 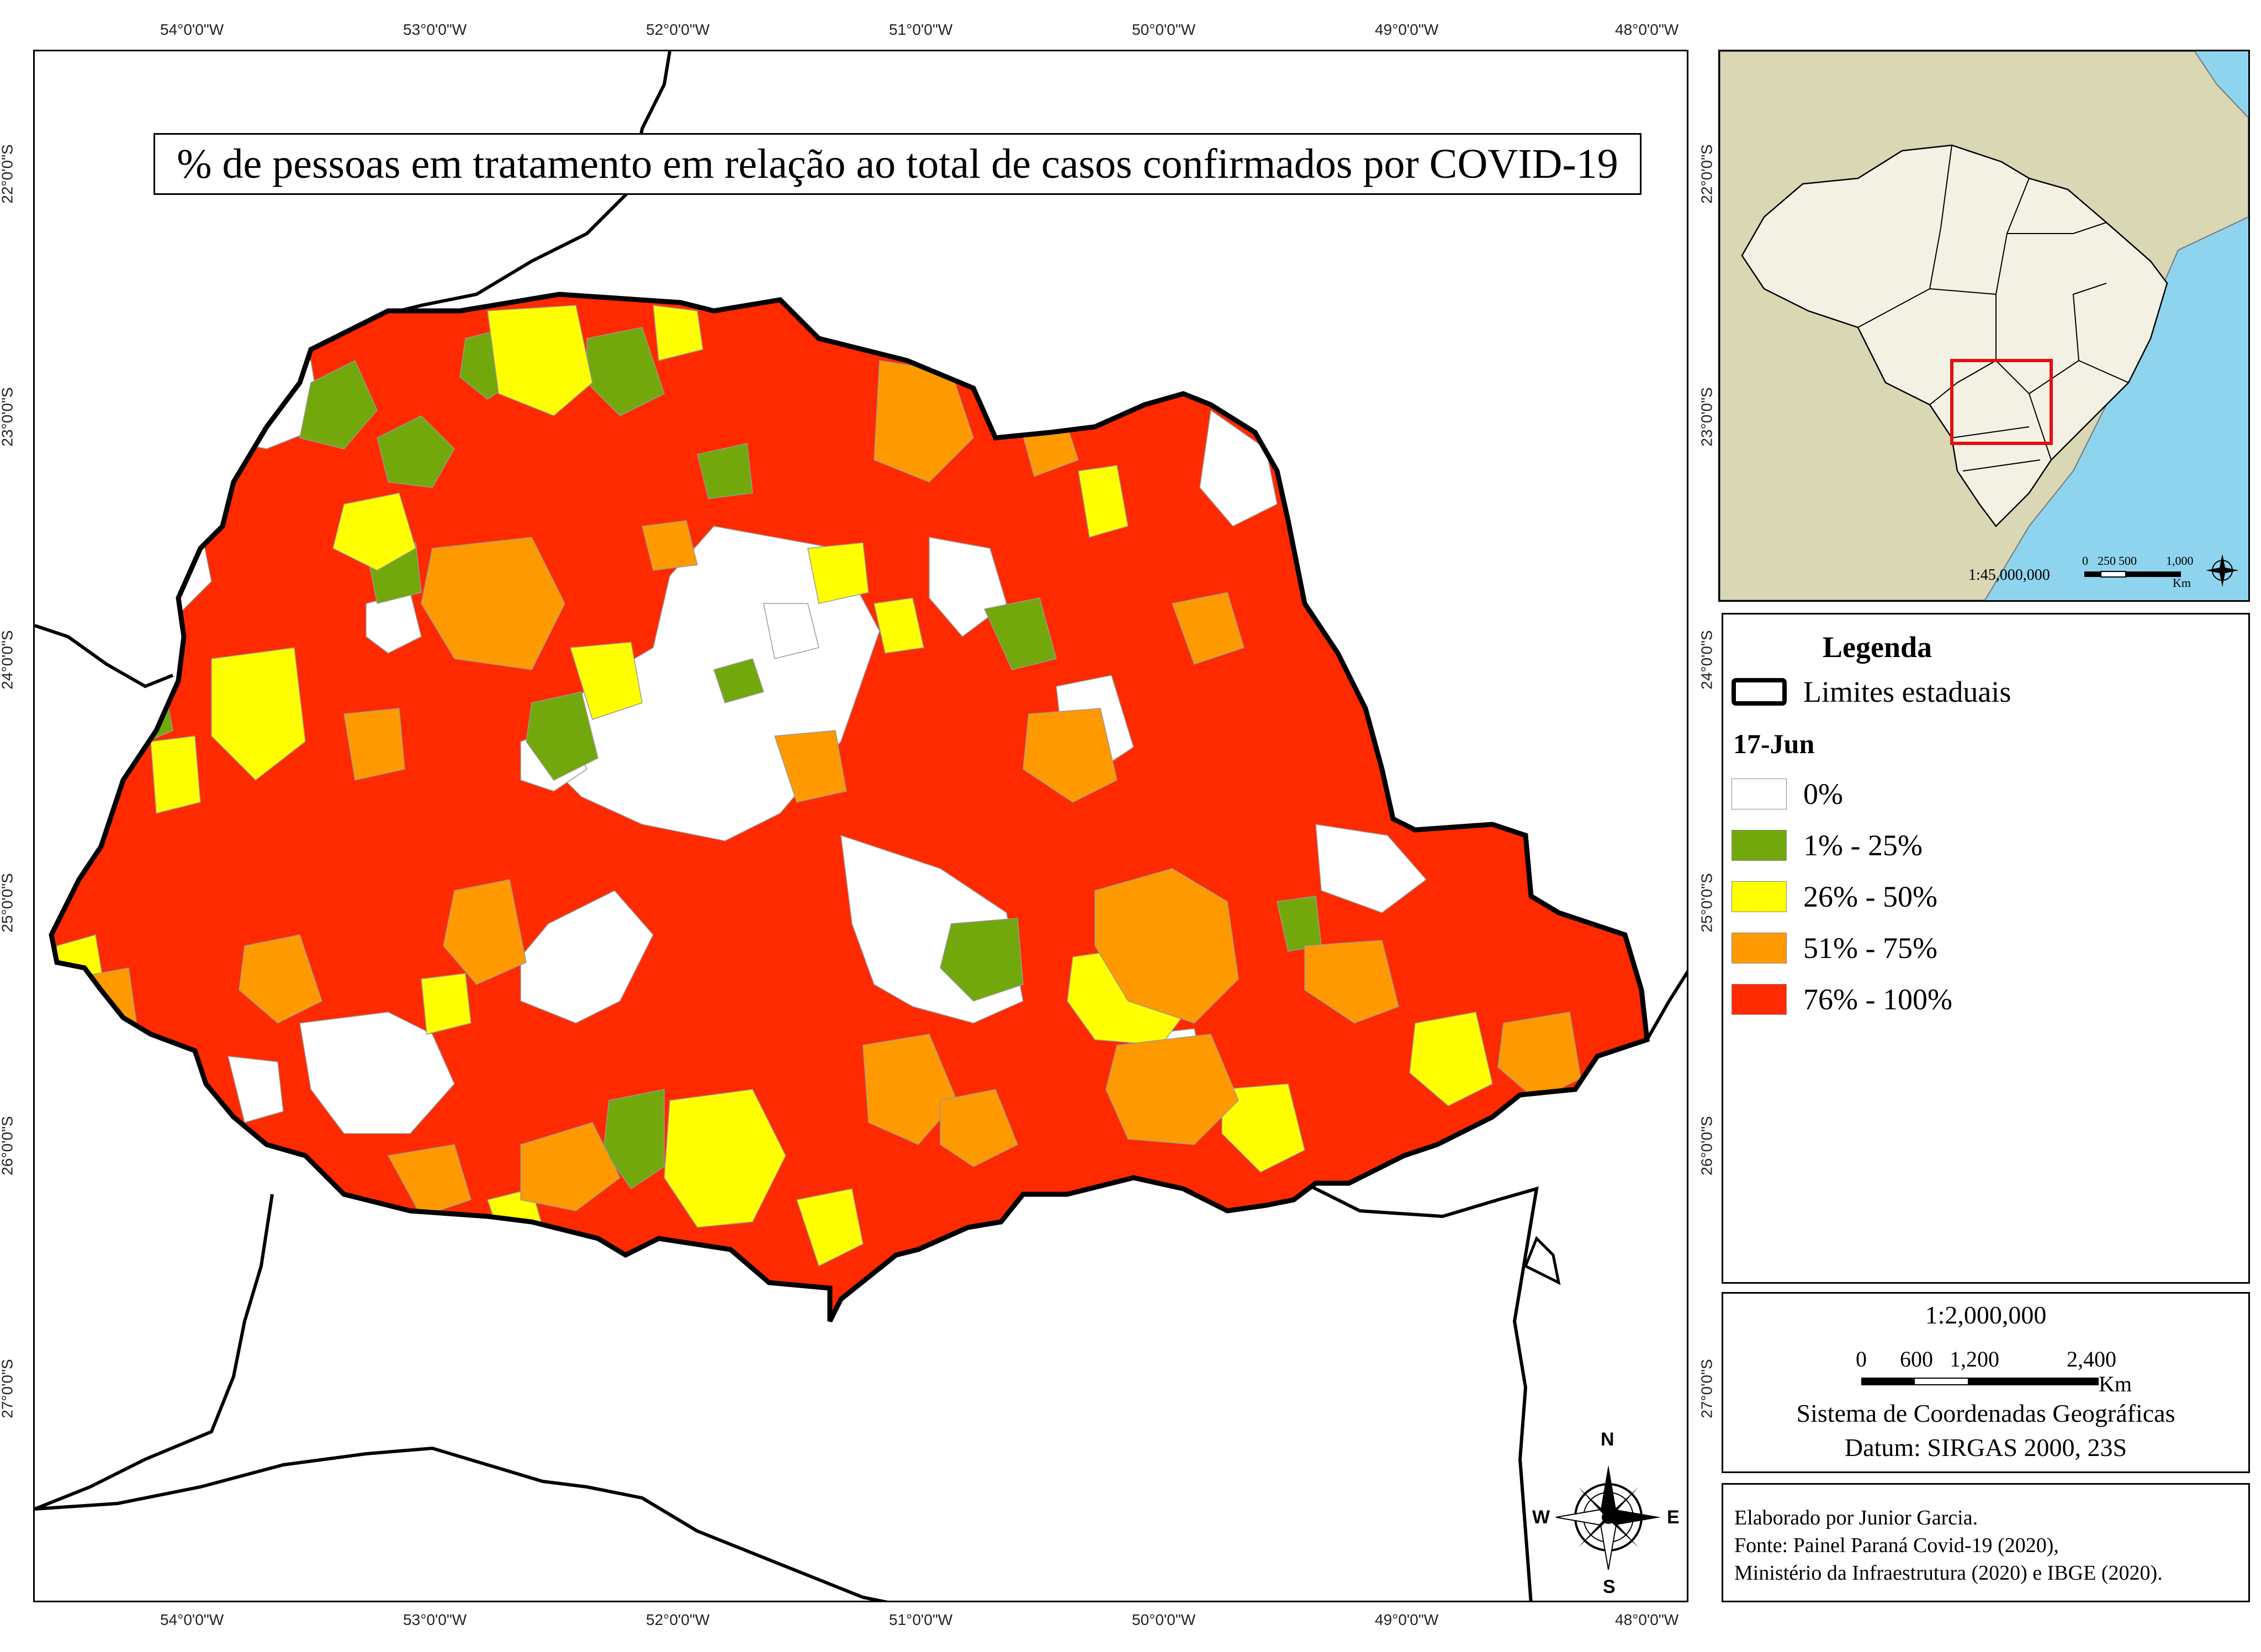 What do you see at coordinates (2009, 575) in the screenshot?
I see `inset-scale-ratio: 1:45,000,000` at bounding box center [2009, 575].